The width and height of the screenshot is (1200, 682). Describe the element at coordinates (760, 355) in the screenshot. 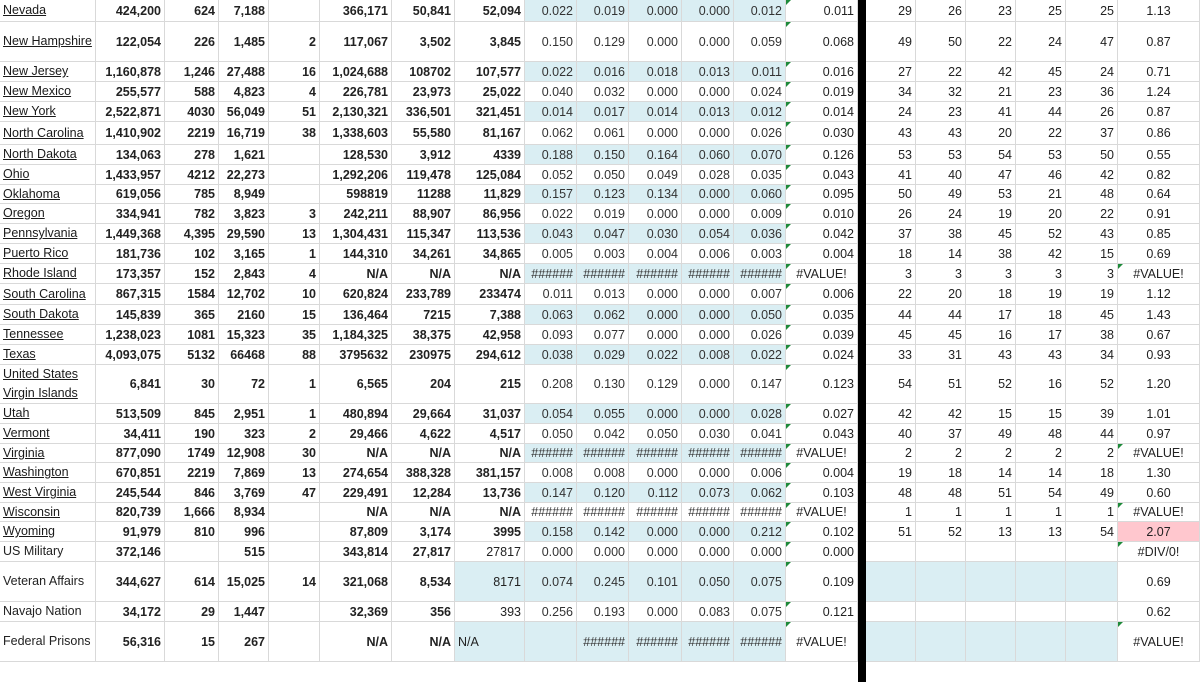

I see `rate-cell: 0.022` at that location.